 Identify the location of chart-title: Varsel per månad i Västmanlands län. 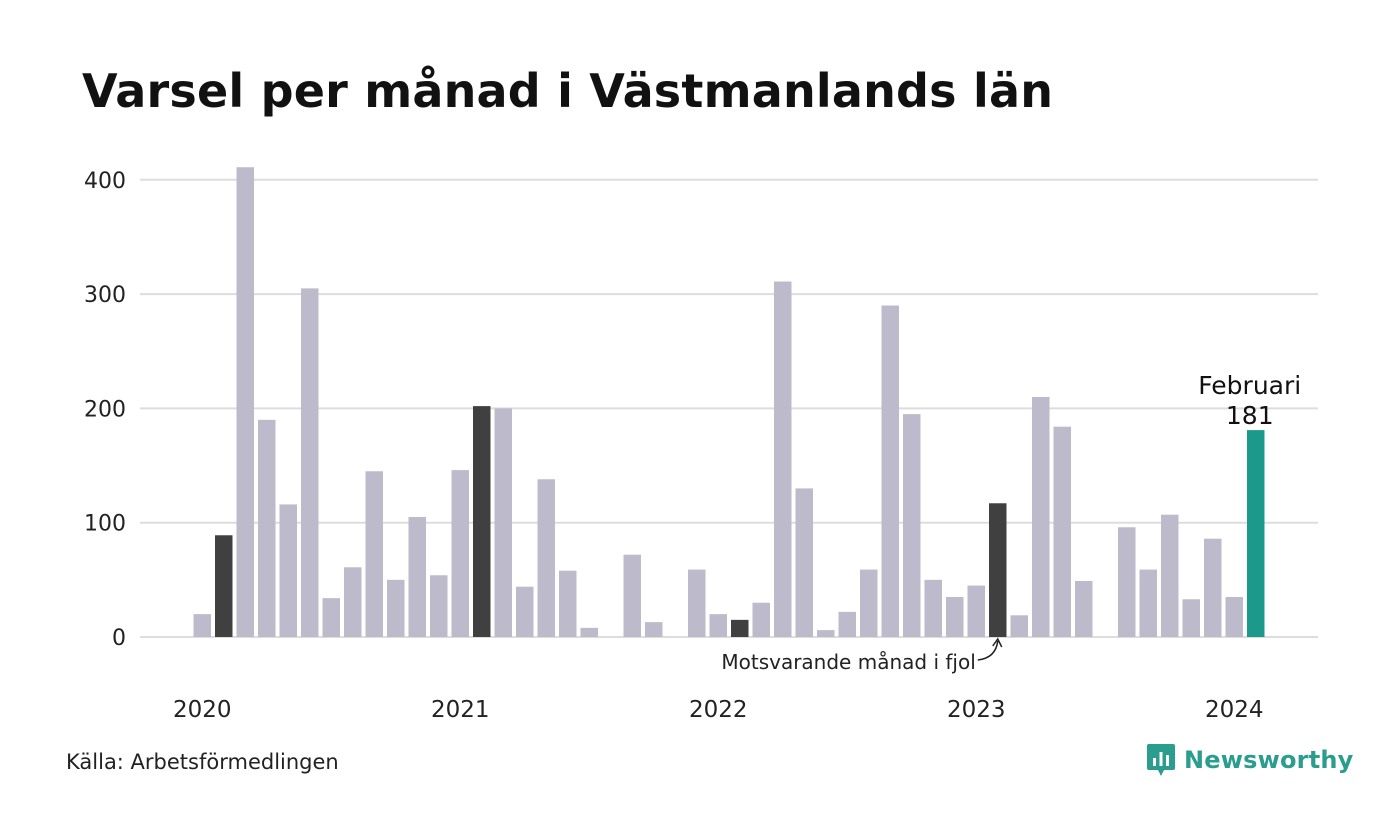
(568, 91).